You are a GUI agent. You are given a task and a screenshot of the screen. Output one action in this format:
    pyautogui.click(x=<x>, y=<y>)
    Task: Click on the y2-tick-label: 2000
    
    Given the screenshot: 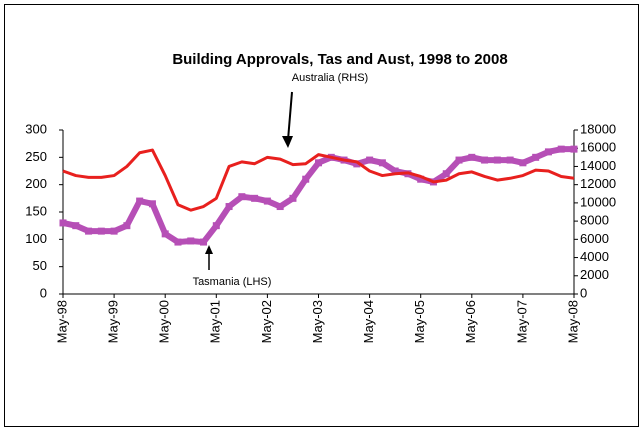 What is the action you would take?
    pyautogui.click(x=594, y=274)
    